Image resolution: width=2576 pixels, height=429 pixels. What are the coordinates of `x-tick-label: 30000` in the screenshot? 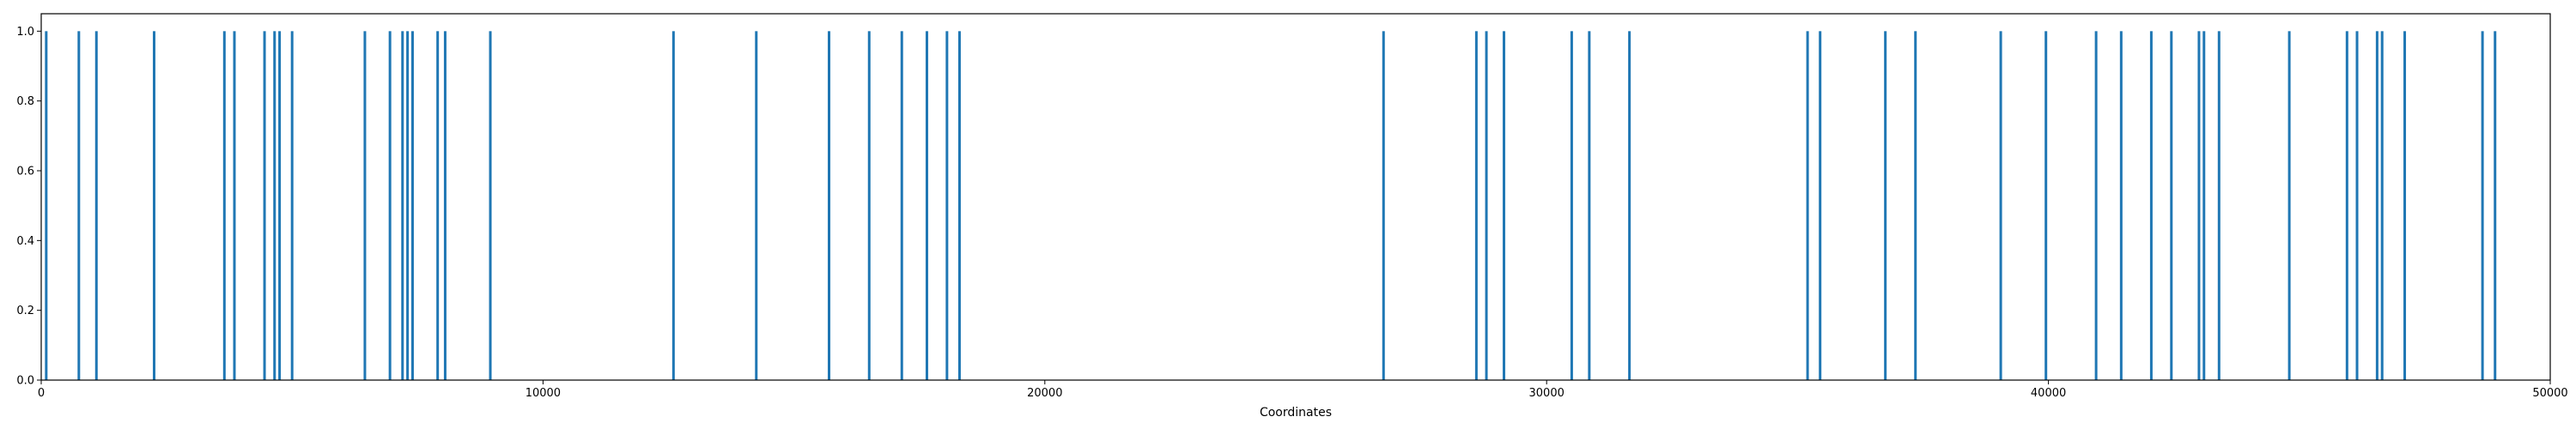 It's located at (1546, 393).